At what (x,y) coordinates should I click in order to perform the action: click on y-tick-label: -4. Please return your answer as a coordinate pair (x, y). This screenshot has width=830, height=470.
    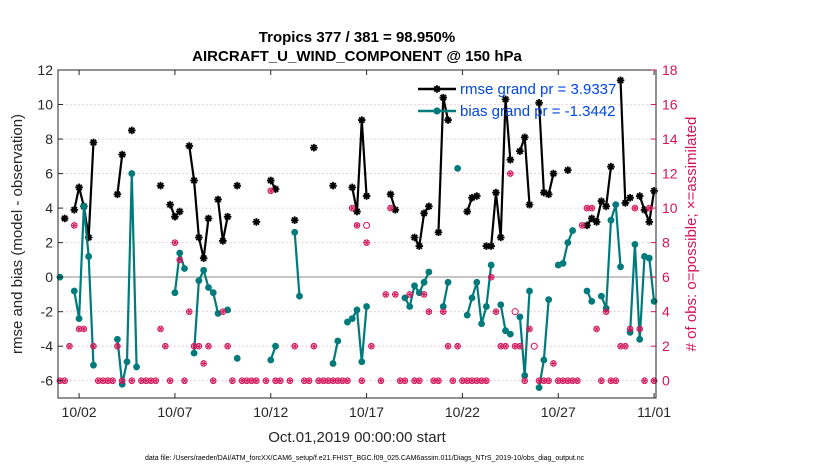
    Looking at the image, I should click on (47, 346).